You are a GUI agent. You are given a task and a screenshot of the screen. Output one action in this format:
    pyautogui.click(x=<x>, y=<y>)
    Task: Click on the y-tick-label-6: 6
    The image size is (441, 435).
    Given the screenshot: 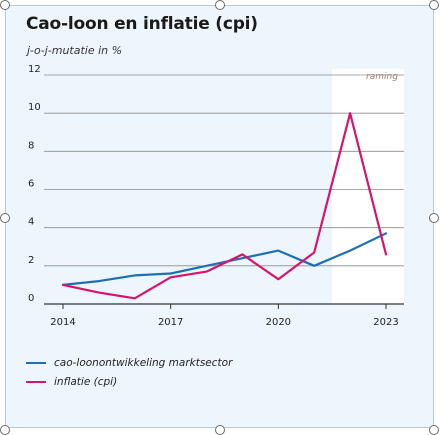 What is the action you would take?
    pyautogui.click(x=31, y=184)
    